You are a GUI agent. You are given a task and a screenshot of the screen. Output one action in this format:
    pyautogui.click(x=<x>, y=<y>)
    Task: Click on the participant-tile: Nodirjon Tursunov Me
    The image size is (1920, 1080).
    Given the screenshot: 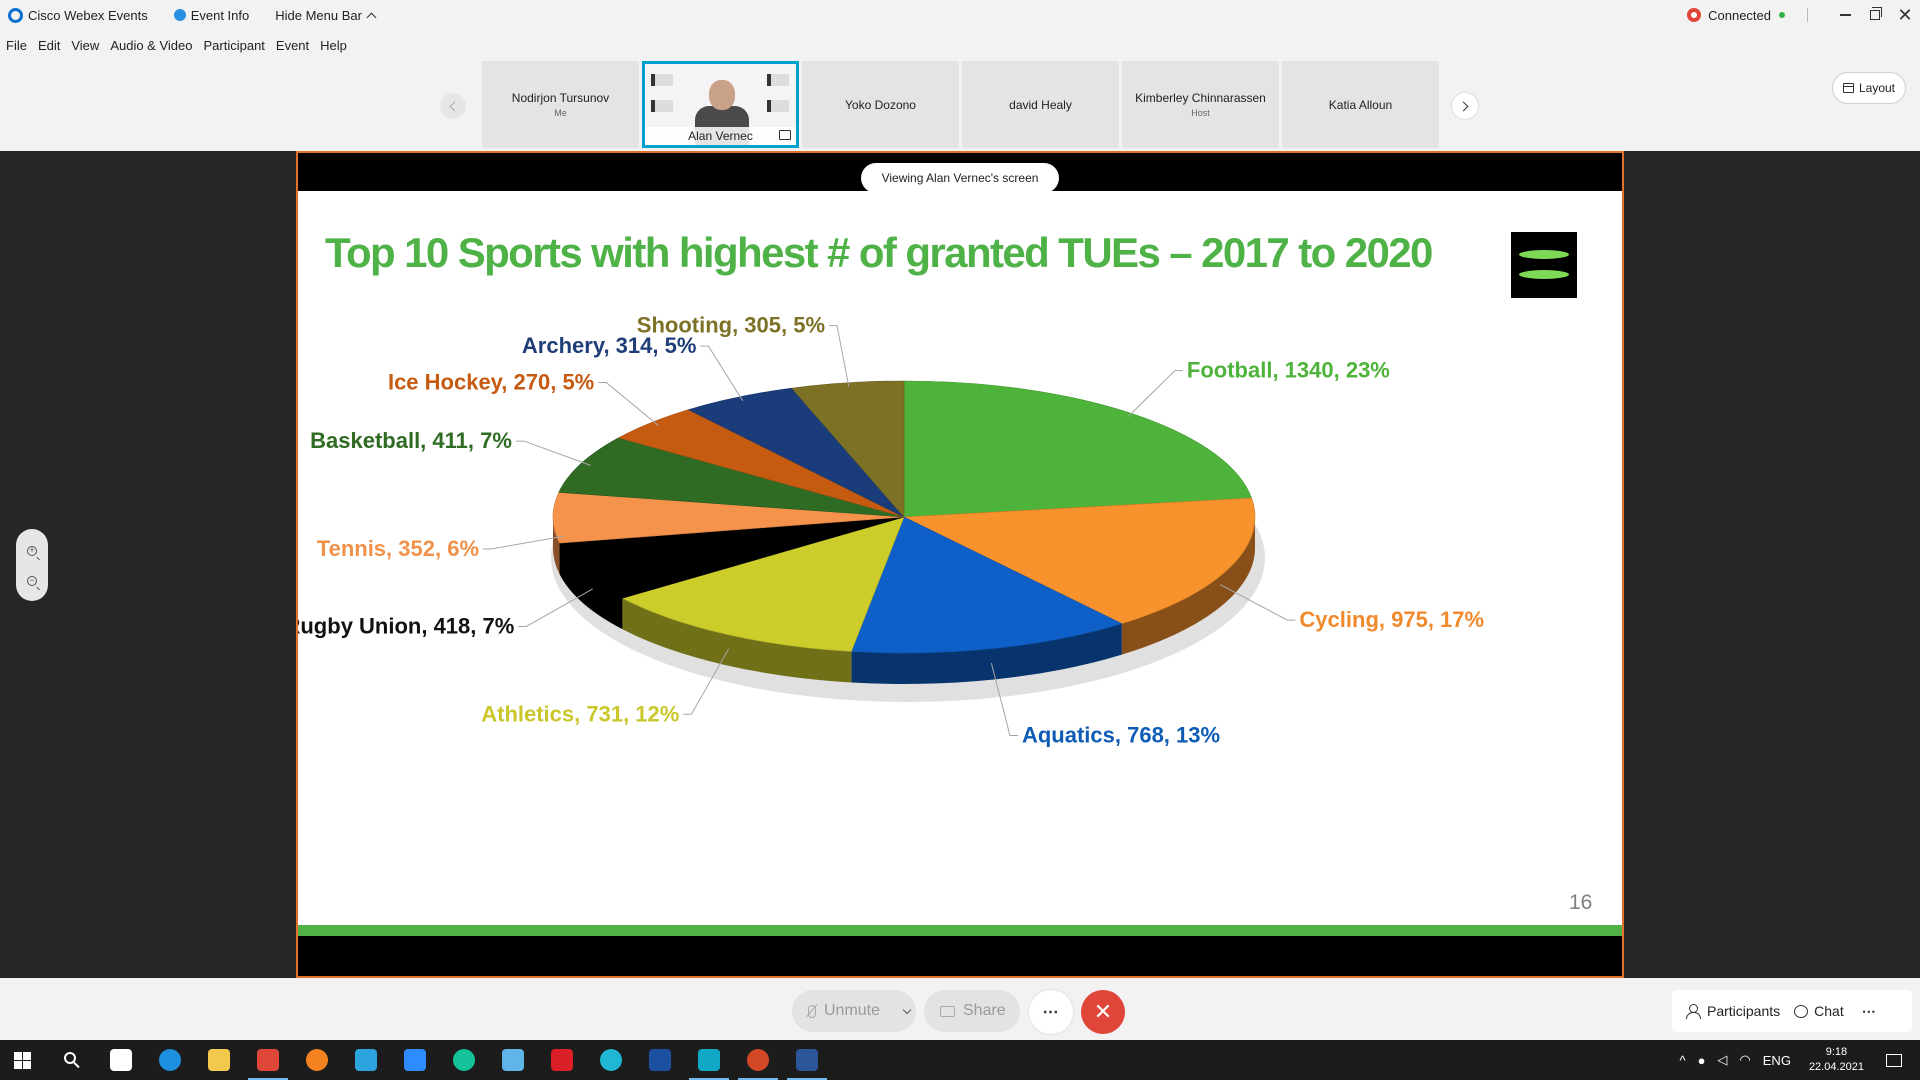 What is the action you would take?
    pyautogui.click(x=560, y=104)
    